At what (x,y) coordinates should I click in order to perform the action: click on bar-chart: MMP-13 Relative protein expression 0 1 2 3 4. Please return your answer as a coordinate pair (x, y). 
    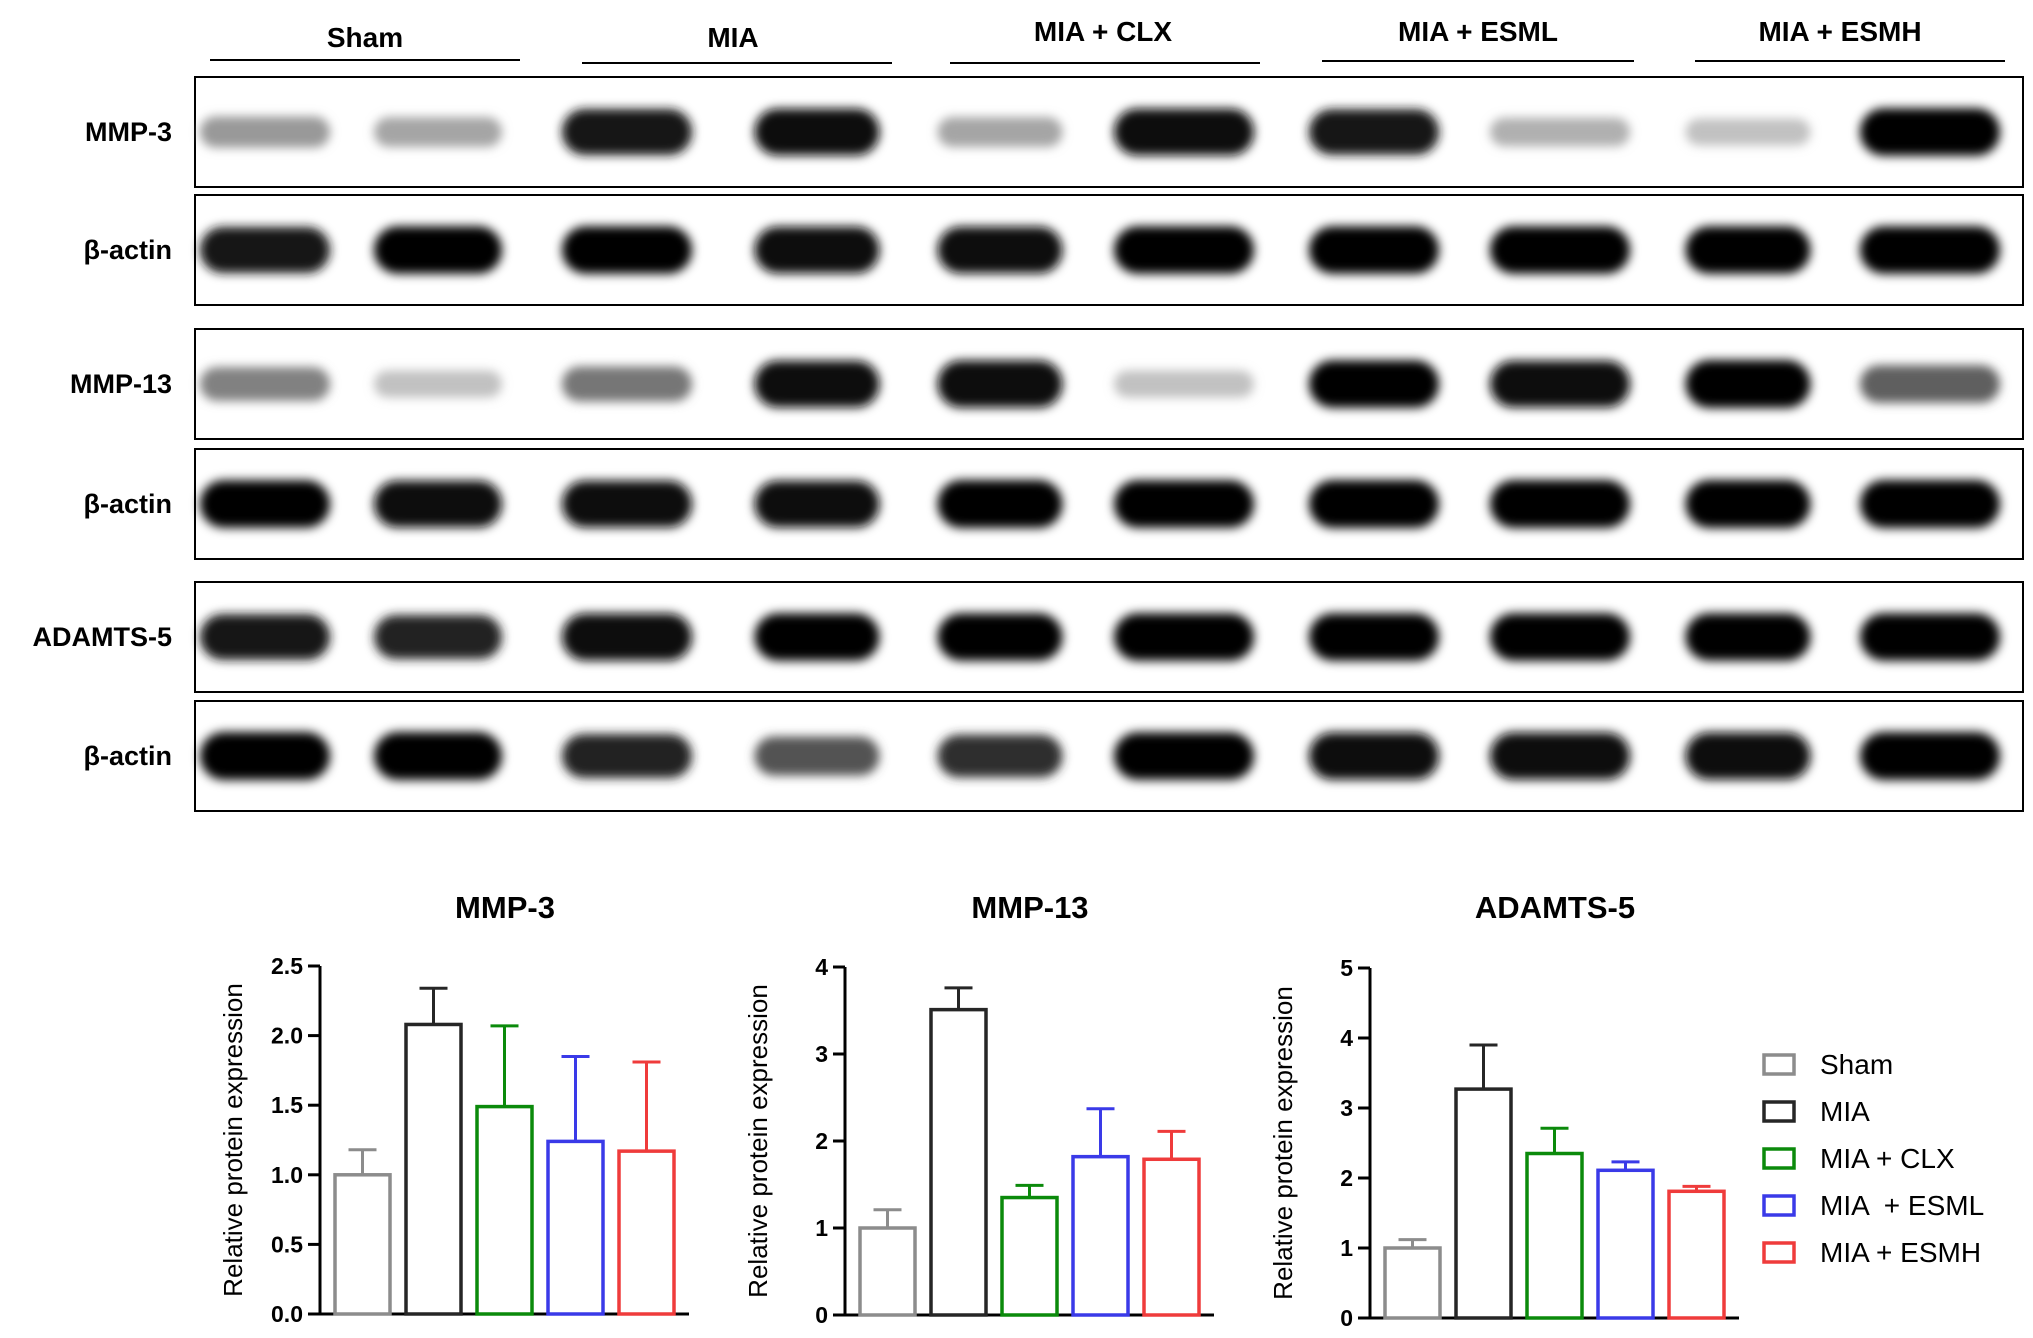
    Looking at the image, I should click on (978, 1109).